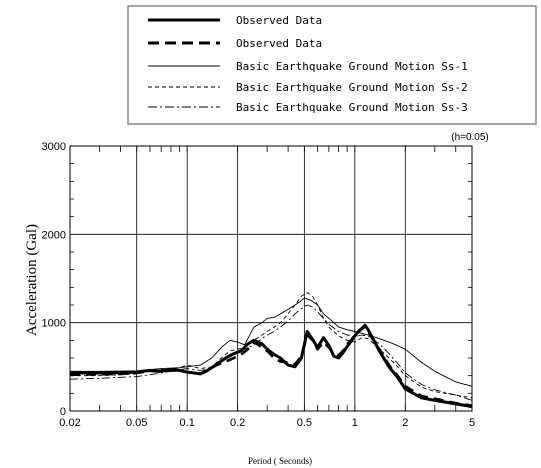 This screenshot has height=468, width=541. What do you see at coordinates (280, 461) in the screenshot?
I see `x-axis-title: Period ( Seconds)` at bounding box center [280, 461].